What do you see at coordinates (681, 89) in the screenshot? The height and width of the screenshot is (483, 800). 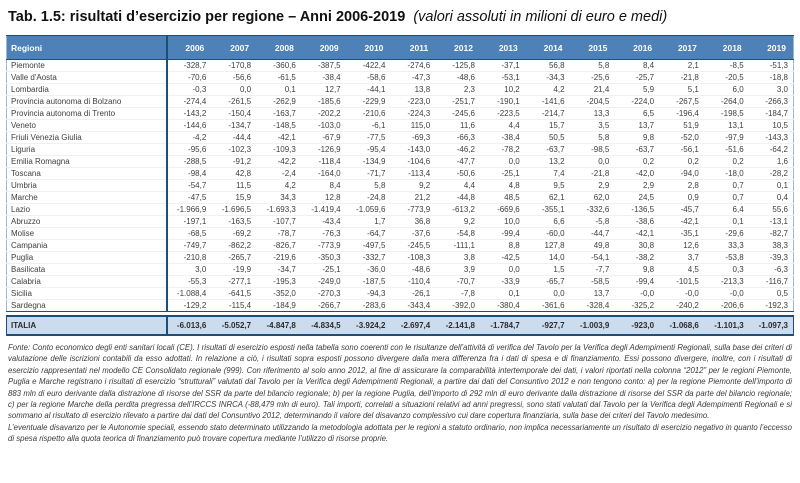 I see `value-cell: 5,1` at bounding box center [681, 89].